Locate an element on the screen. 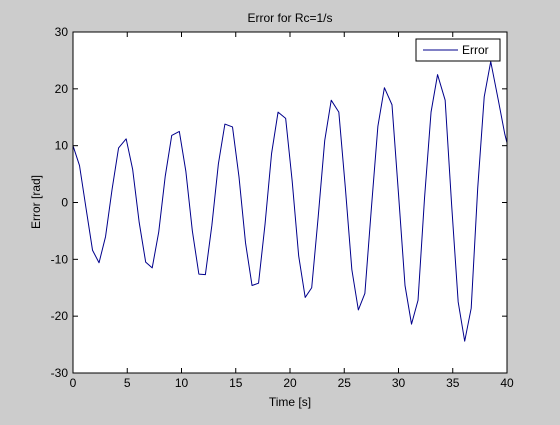 This screenshot has width=560, height=425. x-tick-label: 25 is located at coordinates (345, 383).